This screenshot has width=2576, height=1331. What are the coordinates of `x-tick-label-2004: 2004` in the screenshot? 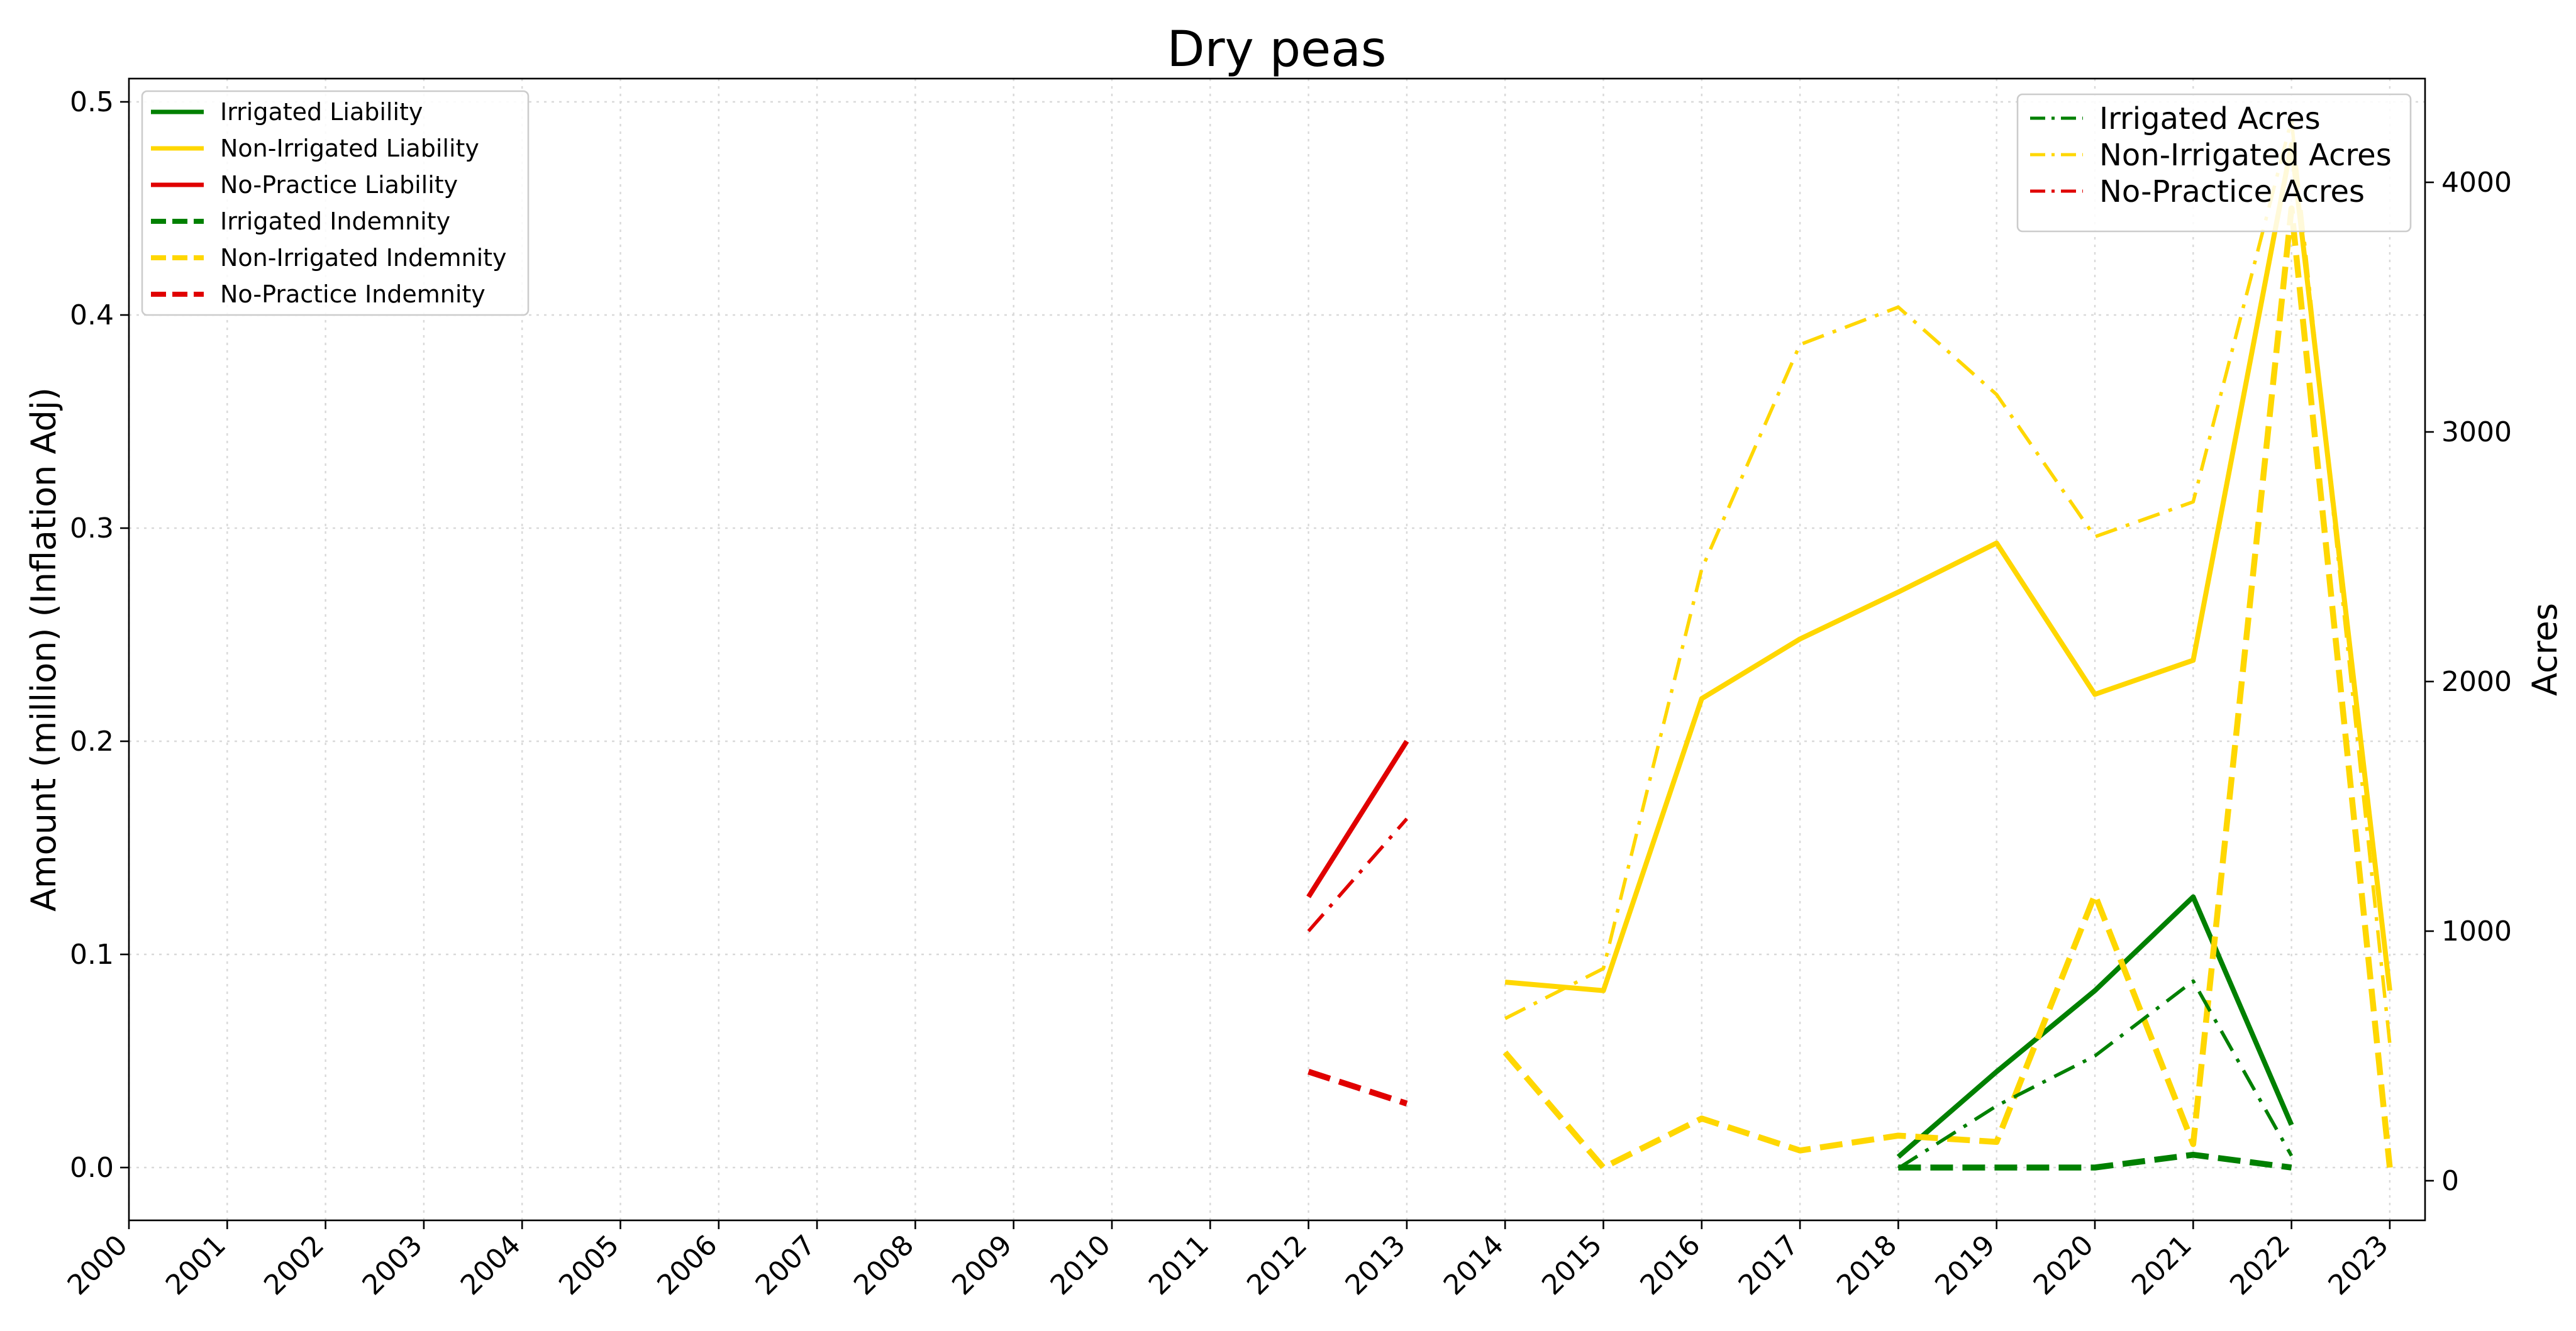 It's located at (491, 1265).